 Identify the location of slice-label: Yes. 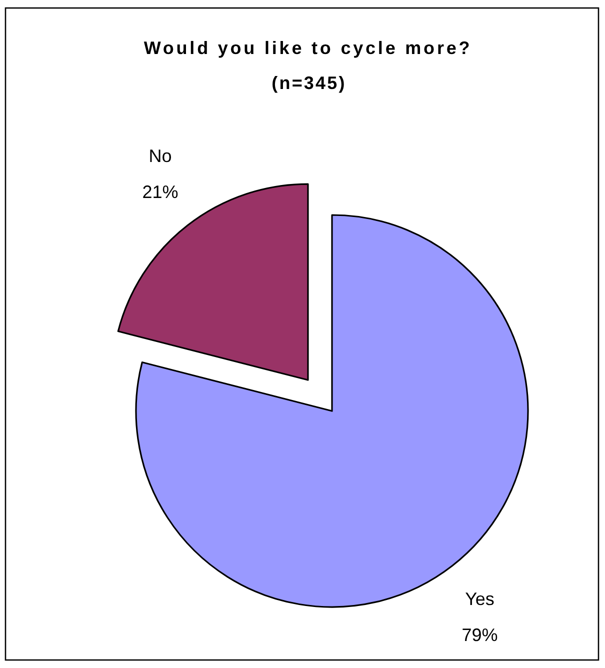
(479, 598).